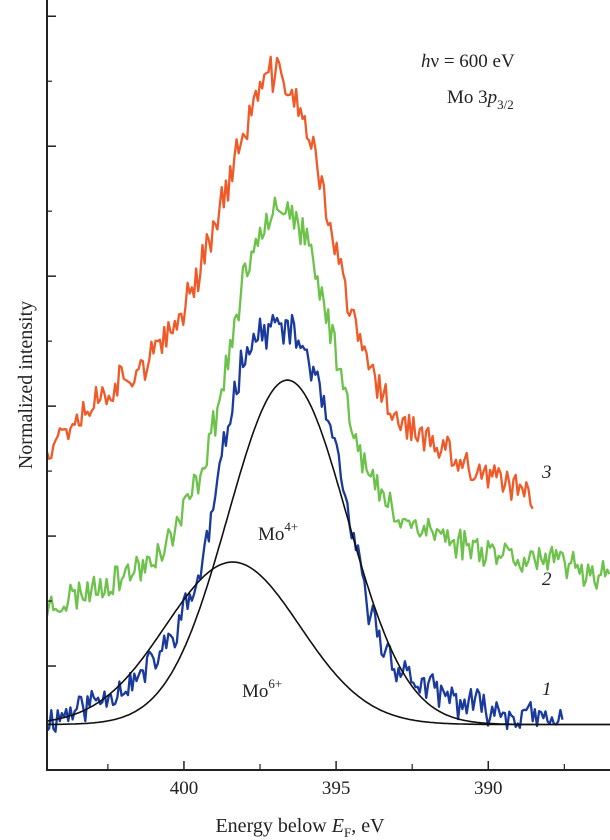  I want to click on core-level-label: Mo 3p3/2, so click(480, 99).